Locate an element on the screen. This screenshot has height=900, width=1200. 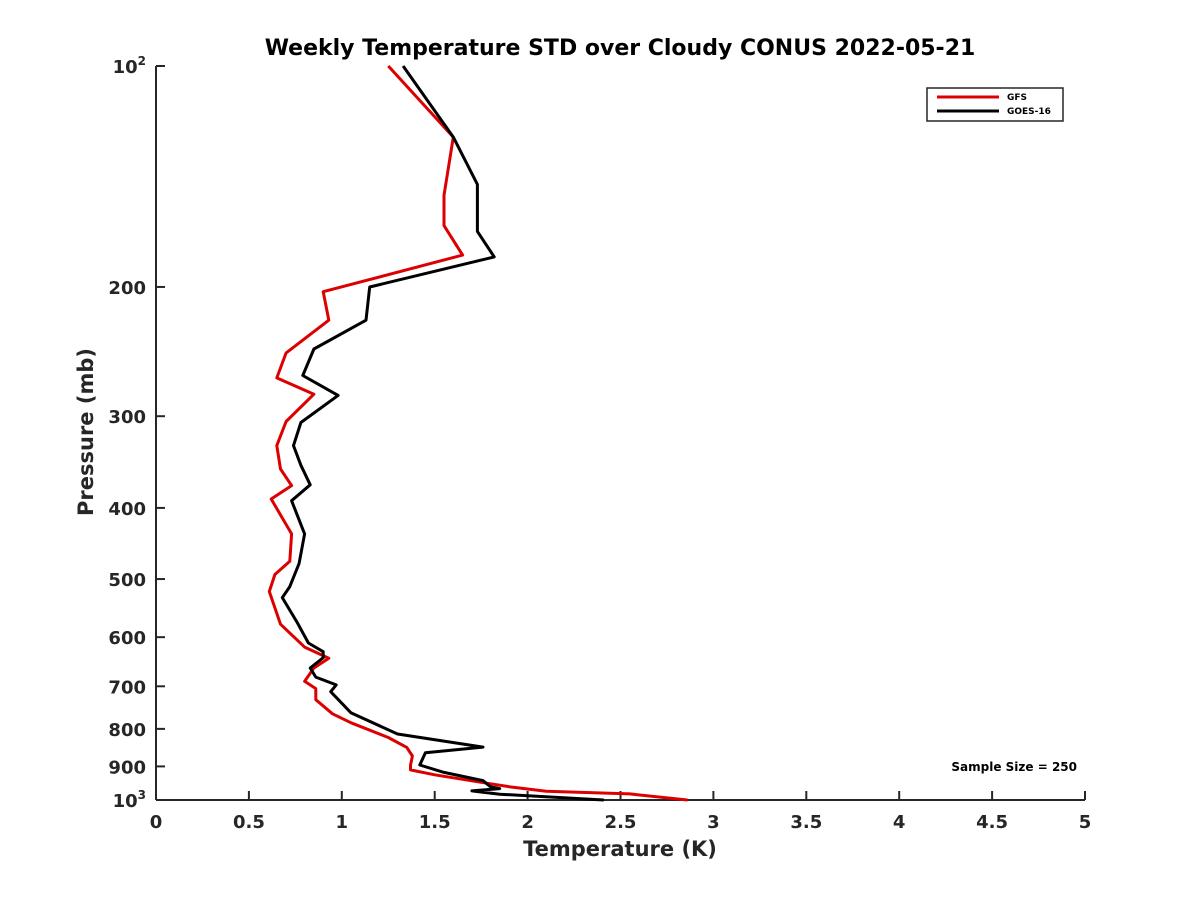
y-tick-label: 900 is located at coordinates (127, 767).